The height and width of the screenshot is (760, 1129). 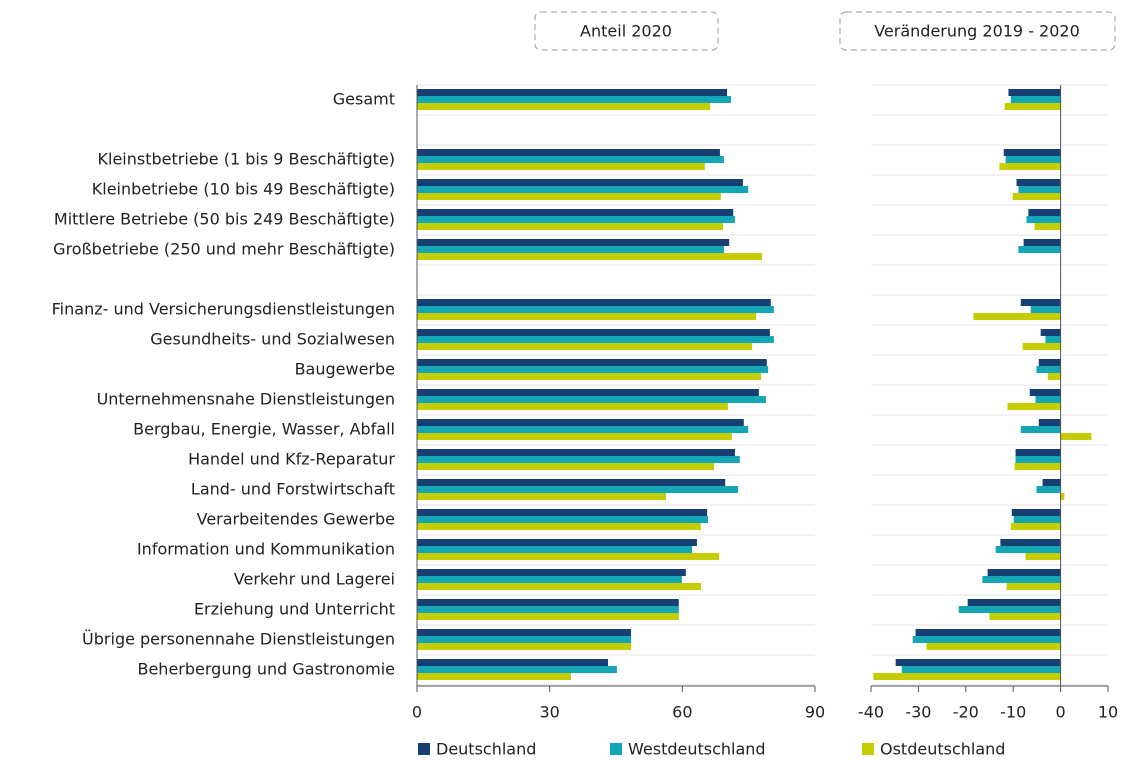 What do you see at coordinates (243, 189) in the screenshot?
I see `category-label: Kleinbetriebe (10 bis 49 Beschäftigte)` at bounding box center [243, 189].